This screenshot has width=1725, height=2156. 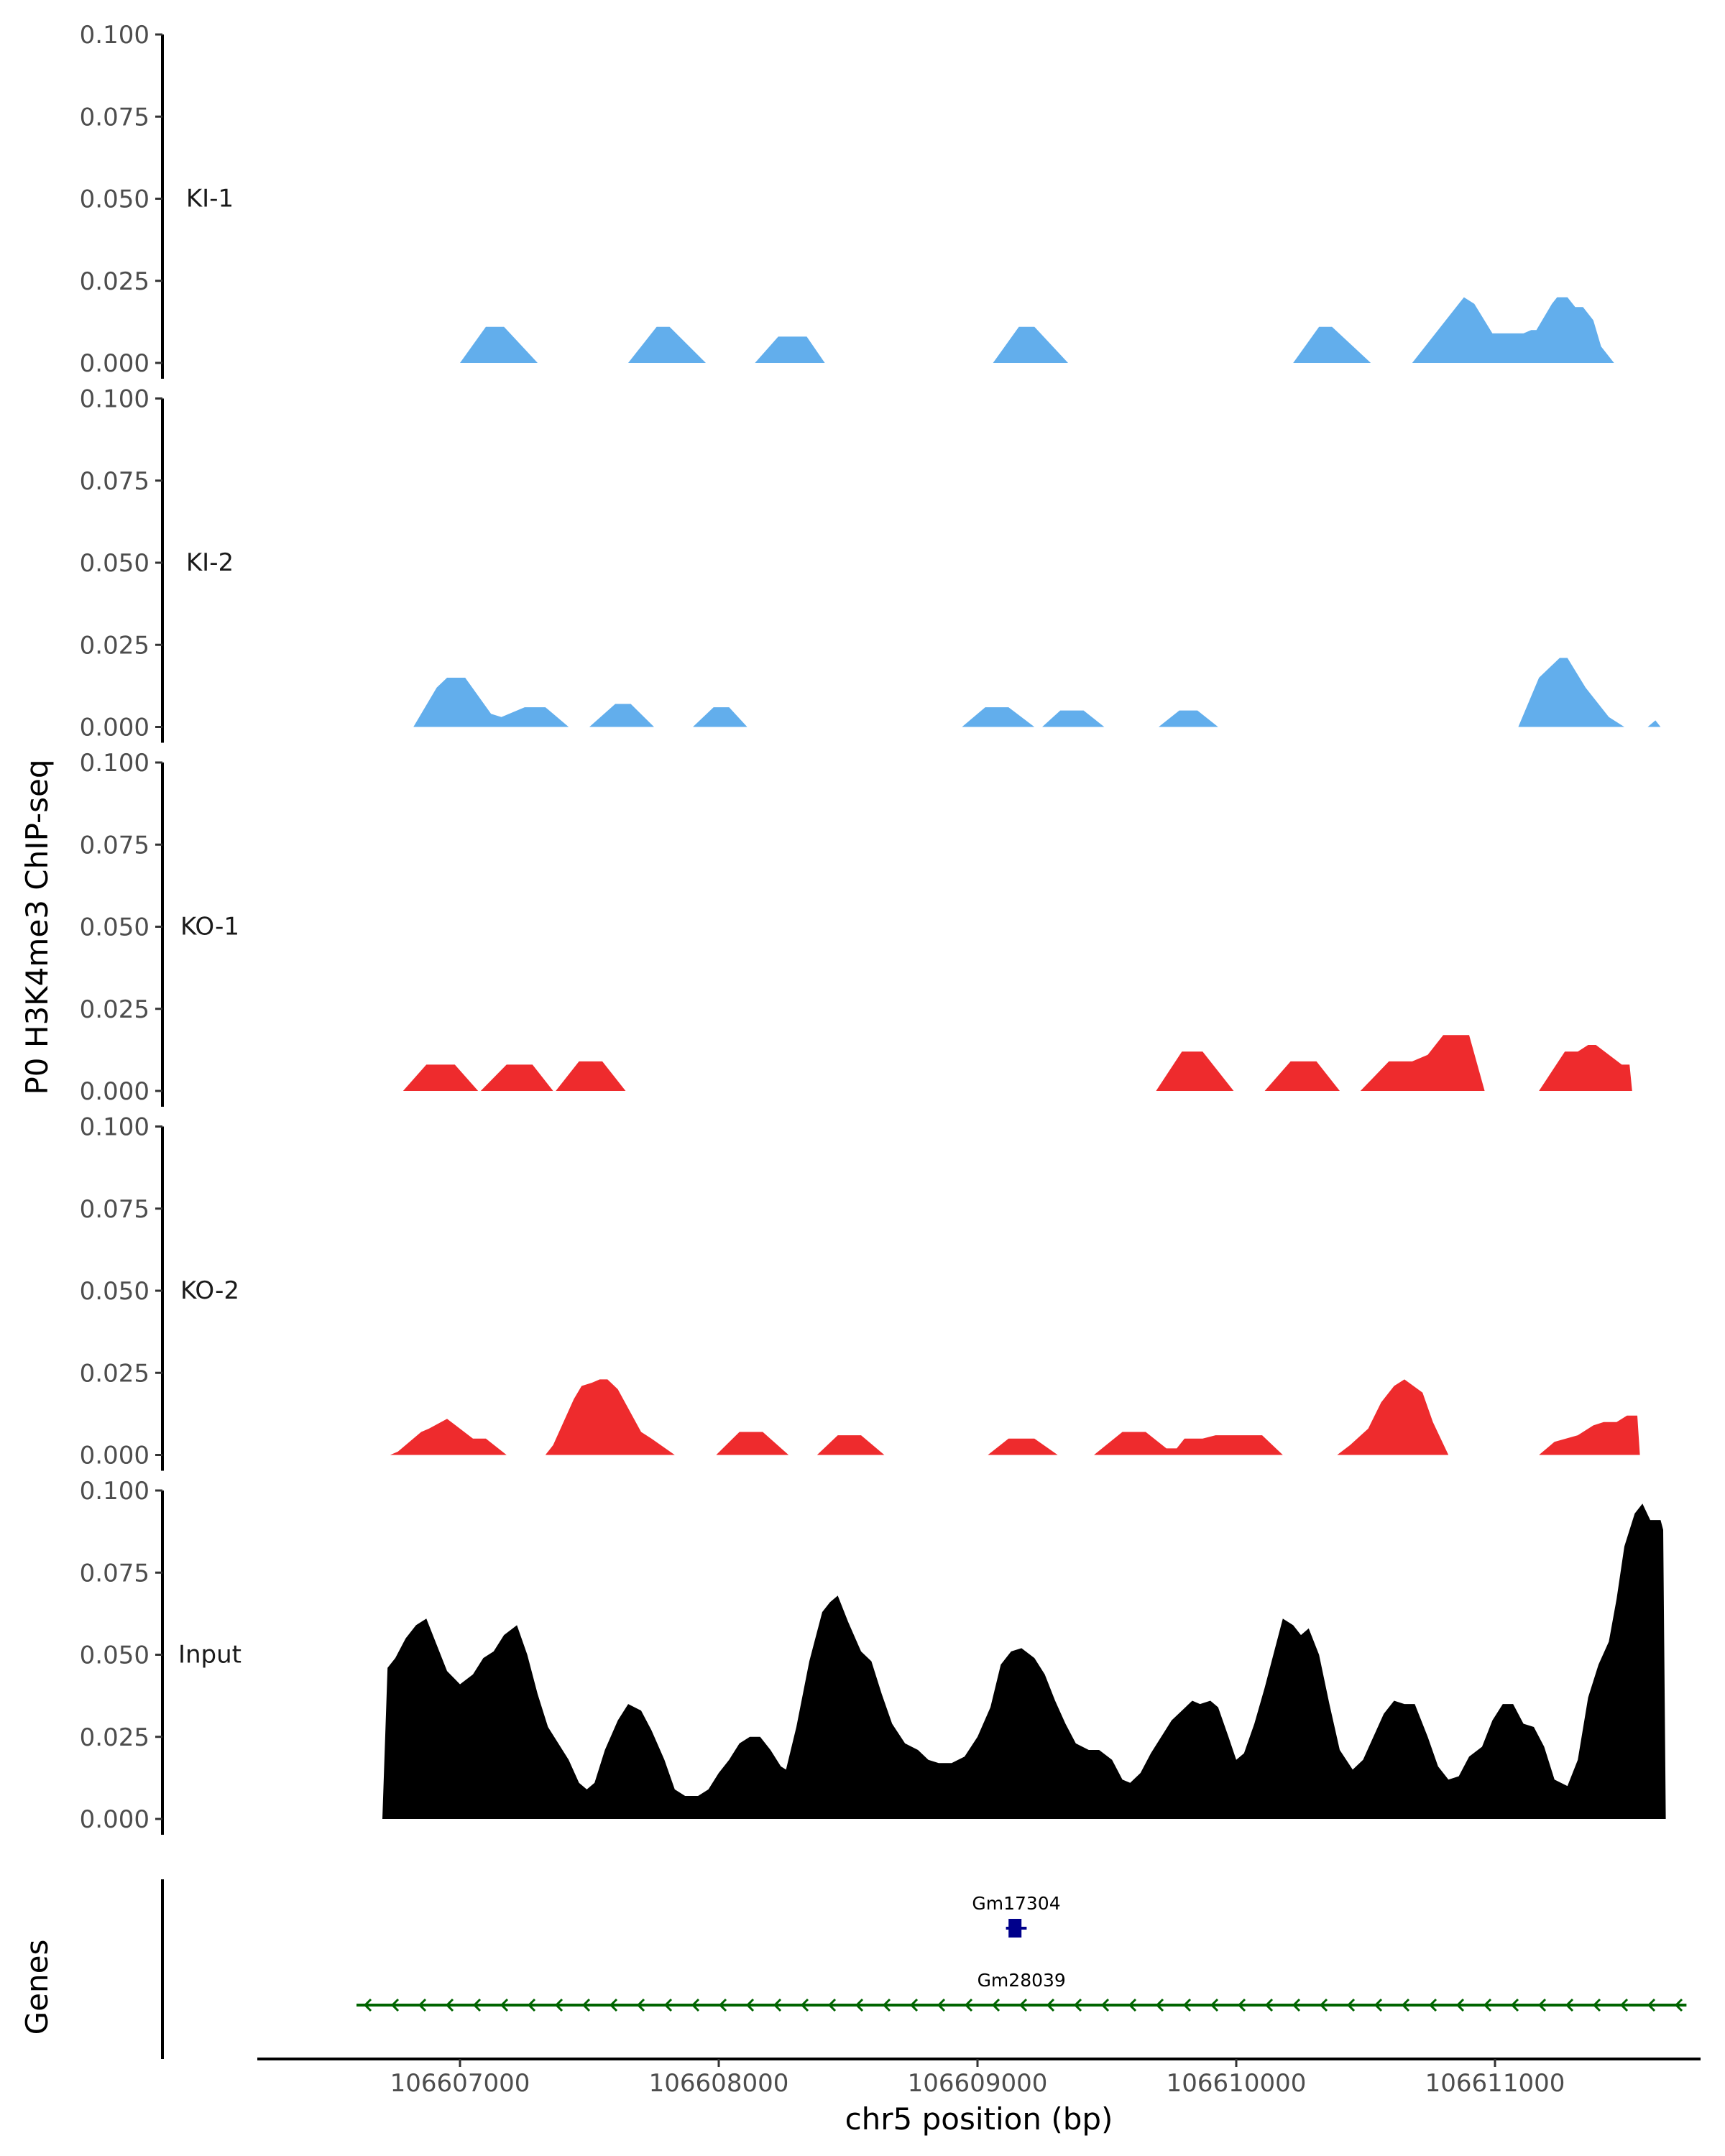 What do you see at coordinates (210, 1655) in the screenshot?
I see `track-label: Input` at bounding box center [210, 1655].